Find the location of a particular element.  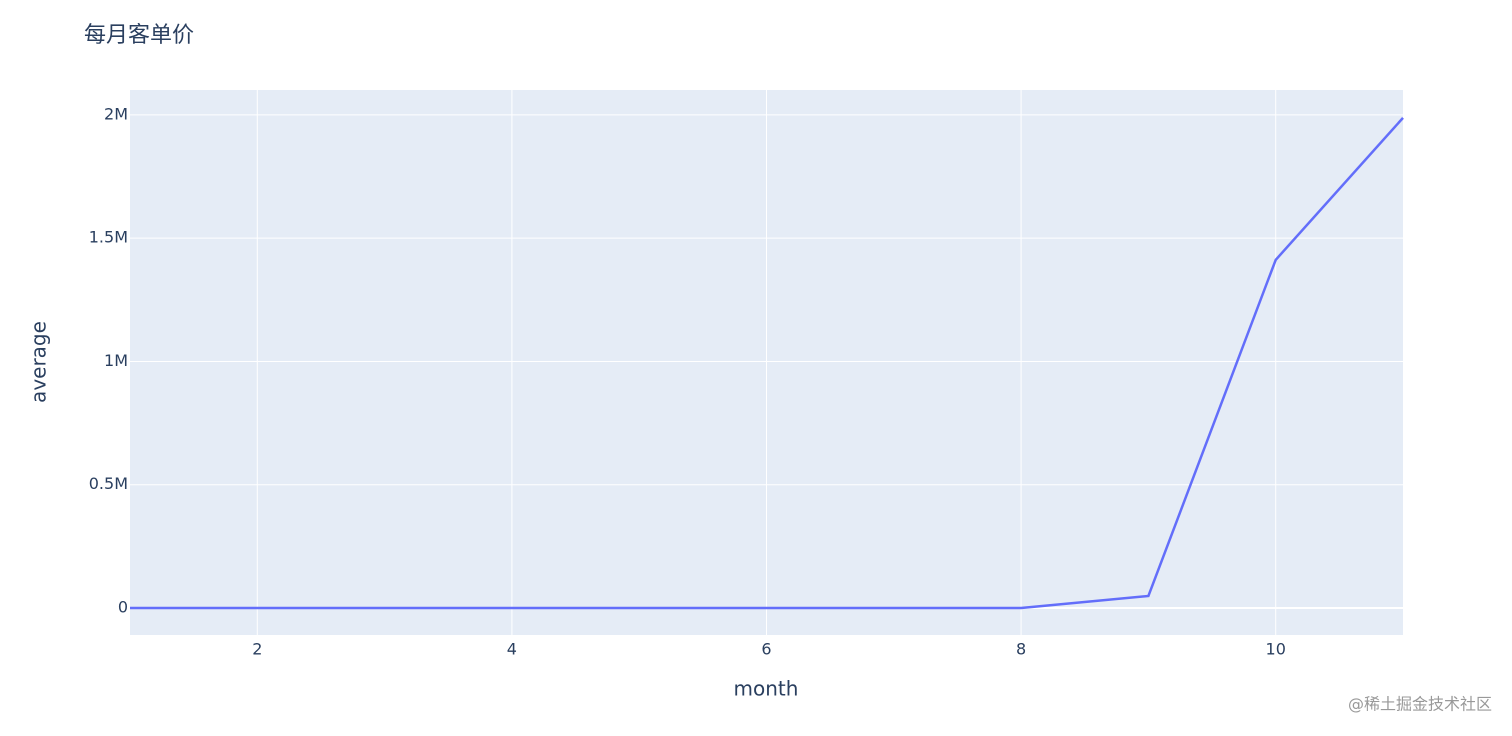

x-tick-label: 4 is located at coordinates (512, 649).